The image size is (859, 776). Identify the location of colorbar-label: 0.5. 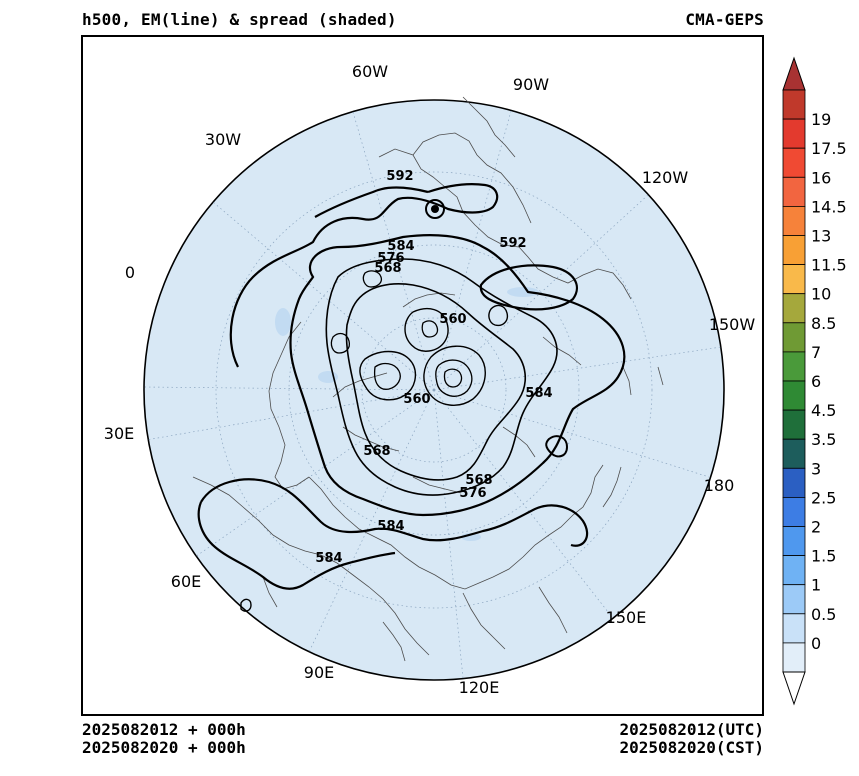
(823, 614).